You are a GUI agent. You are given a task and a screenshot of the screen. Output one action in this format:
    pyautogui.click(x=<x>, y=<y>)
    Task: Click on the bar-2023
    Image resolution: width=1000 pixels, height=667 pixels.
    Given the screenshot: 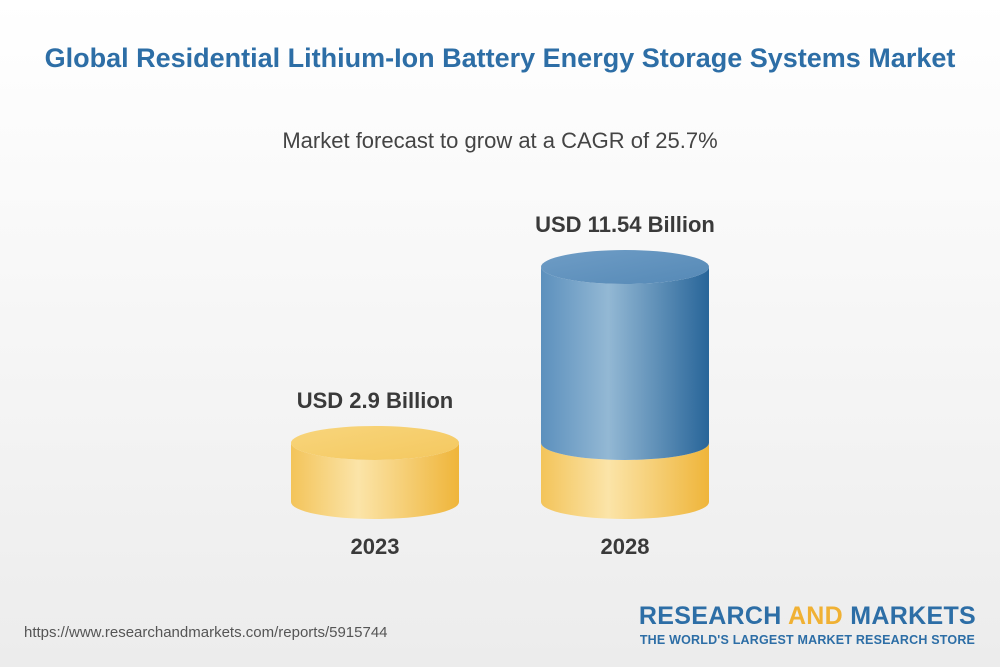 What is the action you would take?
    pyautogui.click(x=375, y=472)
    